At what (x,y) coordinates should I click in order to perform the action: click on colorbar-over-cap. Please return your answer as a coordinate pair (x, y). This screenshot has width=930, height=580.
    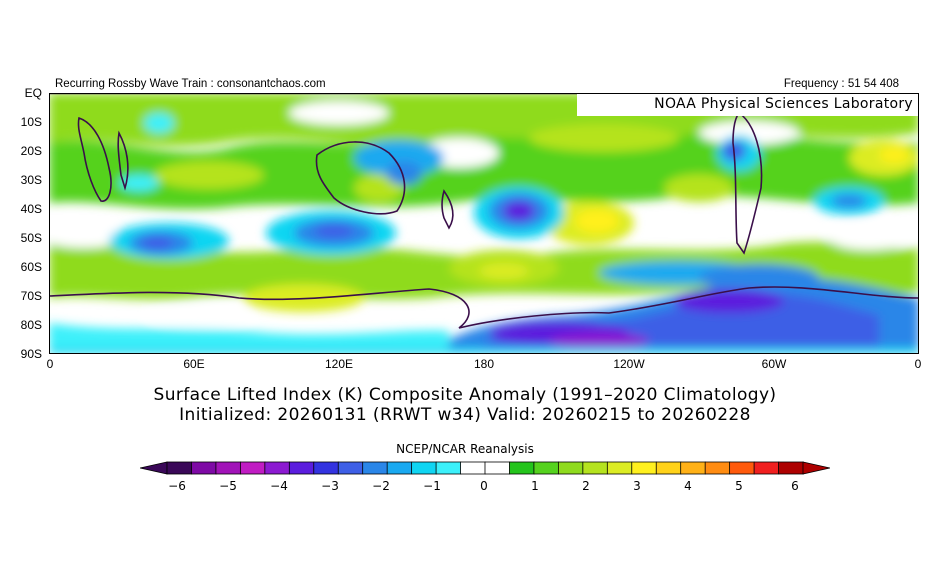
    Looking at the image, I should click on (816, 468).